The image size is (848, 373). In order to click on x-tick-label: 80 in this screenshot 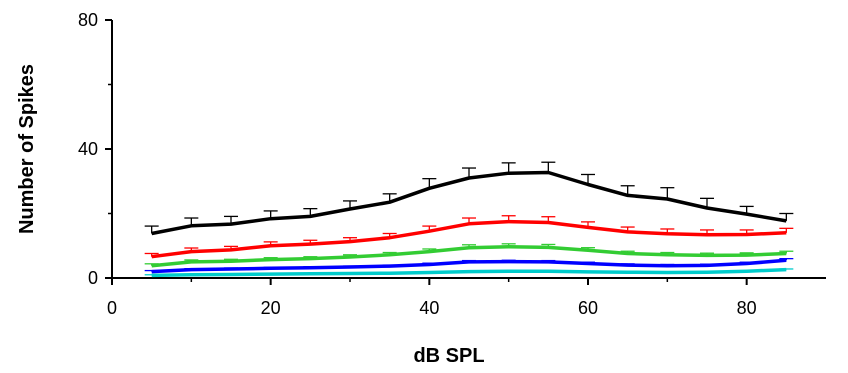, I will do `click(747, 308)`.